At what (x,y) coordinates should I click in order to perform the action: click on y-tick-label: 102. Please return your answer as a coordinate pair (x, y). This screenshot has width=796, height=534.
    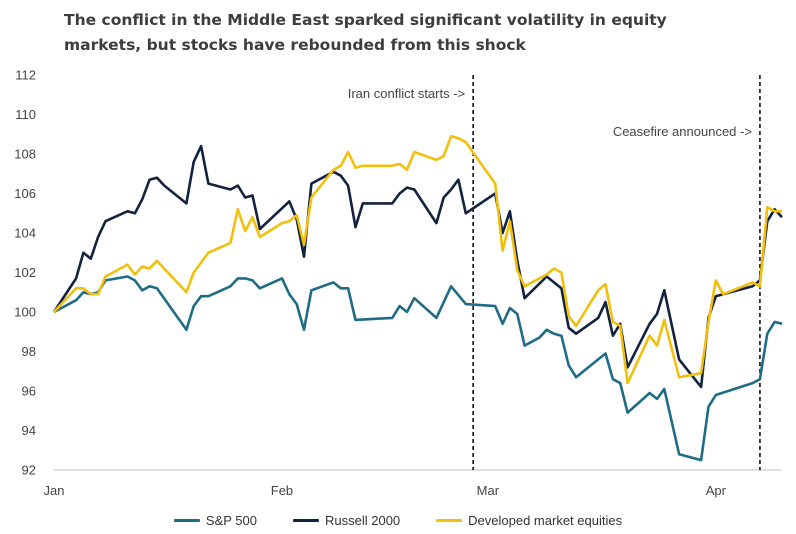
    Looking at the image, I should click on (25, 272).